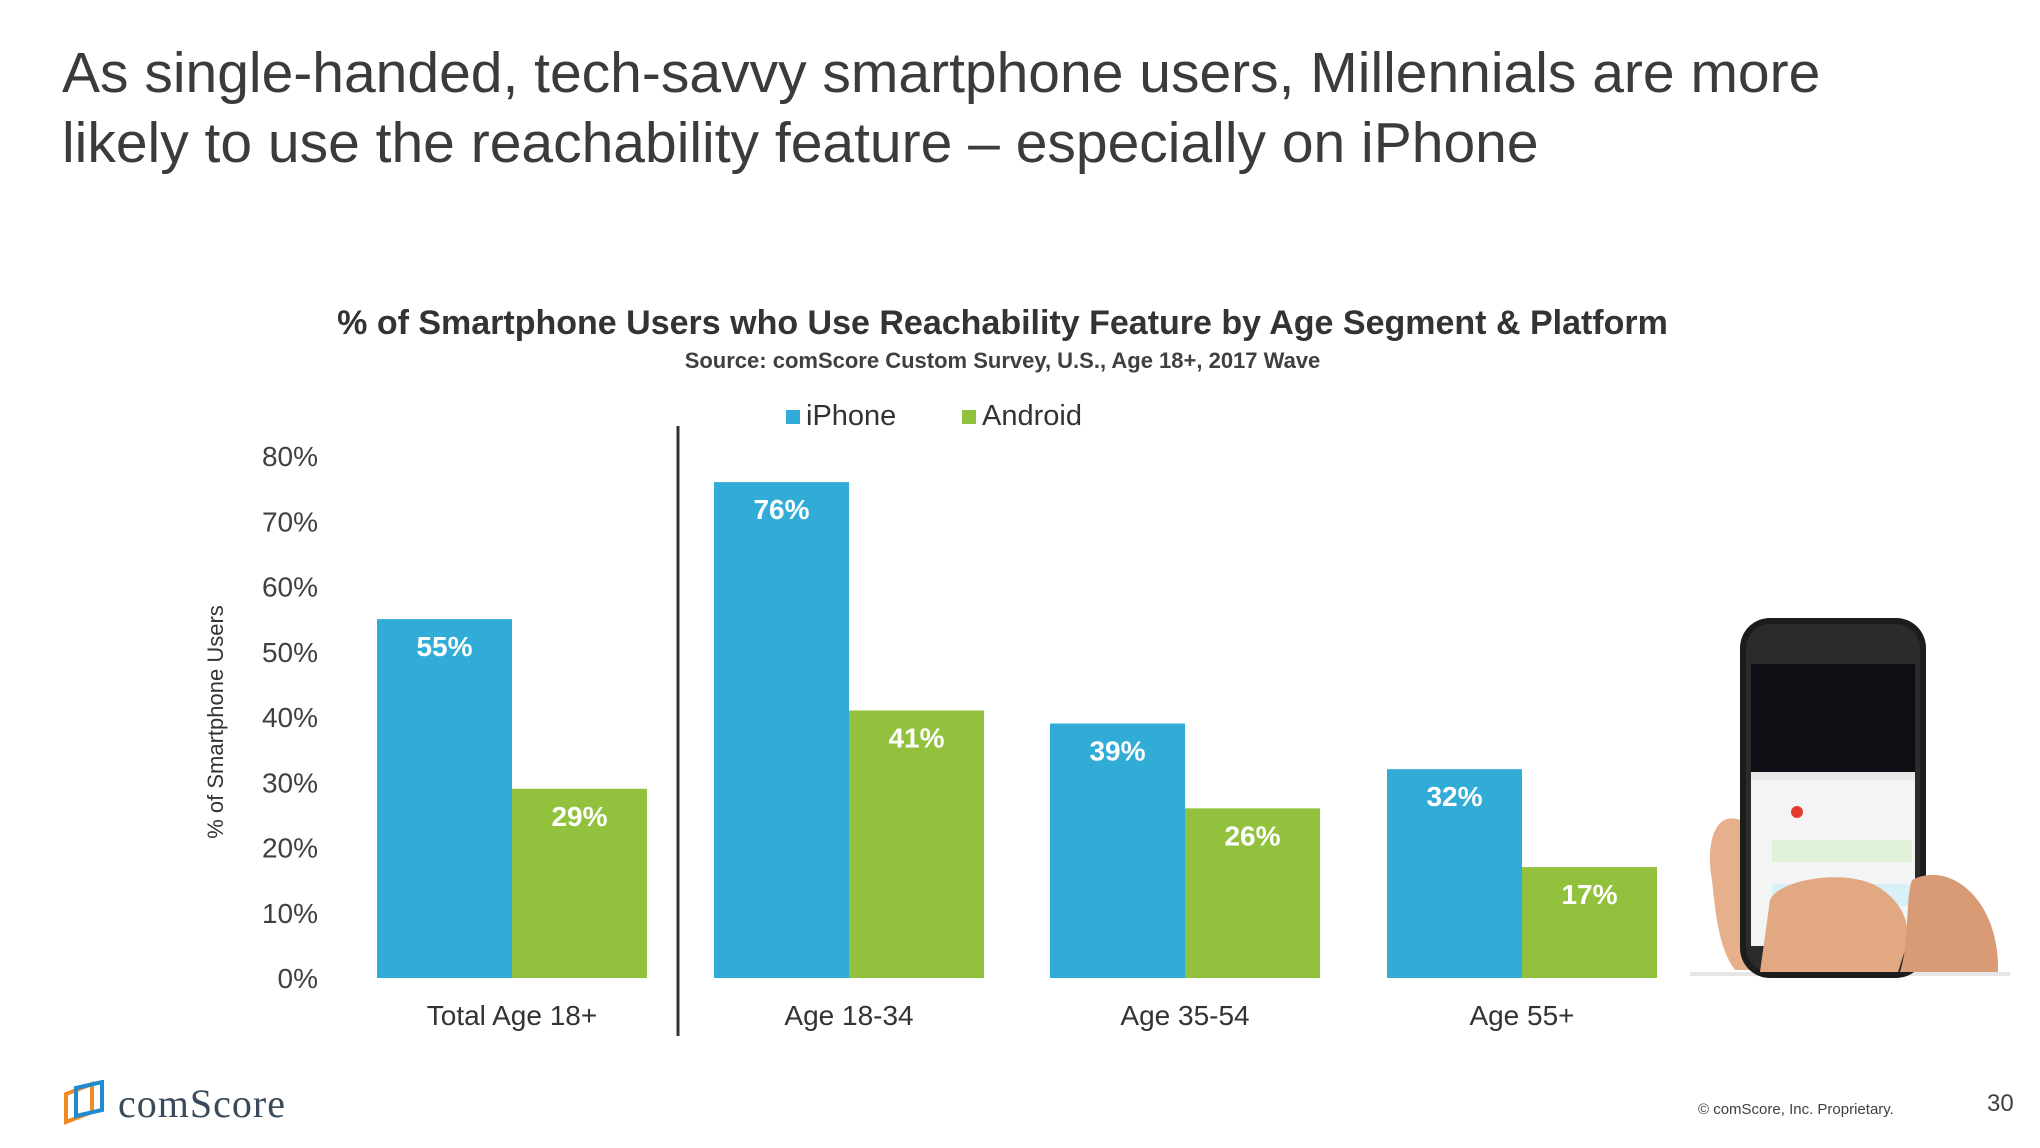 This screenshot has height=1148, width=2040. Describe the element at coordinates (202, 1103) in the screenshot. I see `comscore-logo-text: comScore` at that location.